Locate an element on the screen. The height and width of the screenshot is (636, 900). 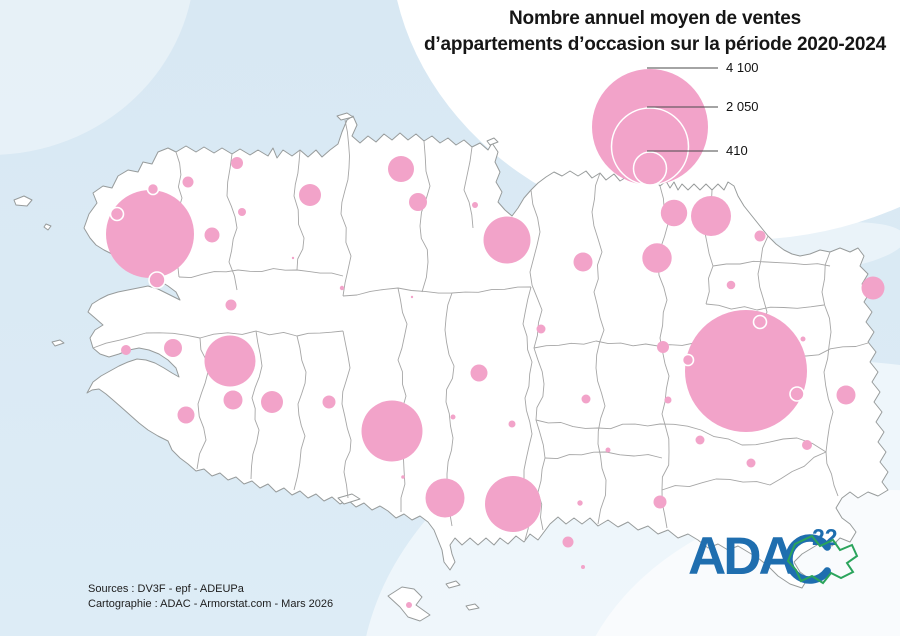
legend-label-2050: 2 050 is located at coordinates (742, 106).